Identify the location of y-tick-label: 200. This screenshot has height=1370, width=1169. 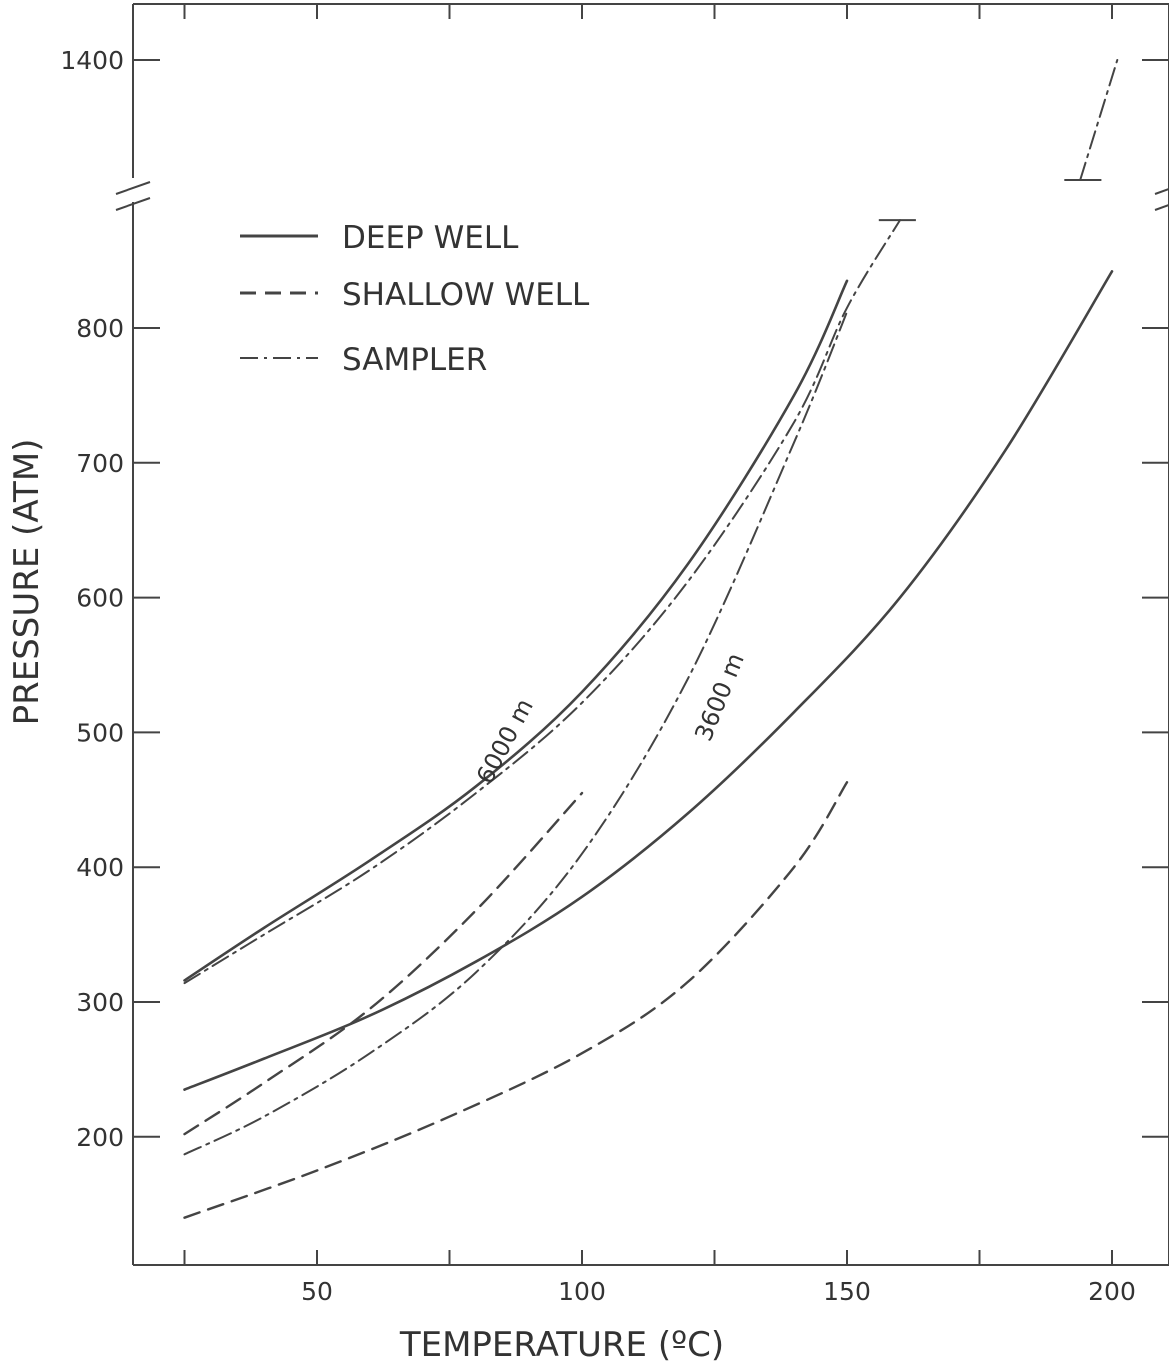
(100, 1137).